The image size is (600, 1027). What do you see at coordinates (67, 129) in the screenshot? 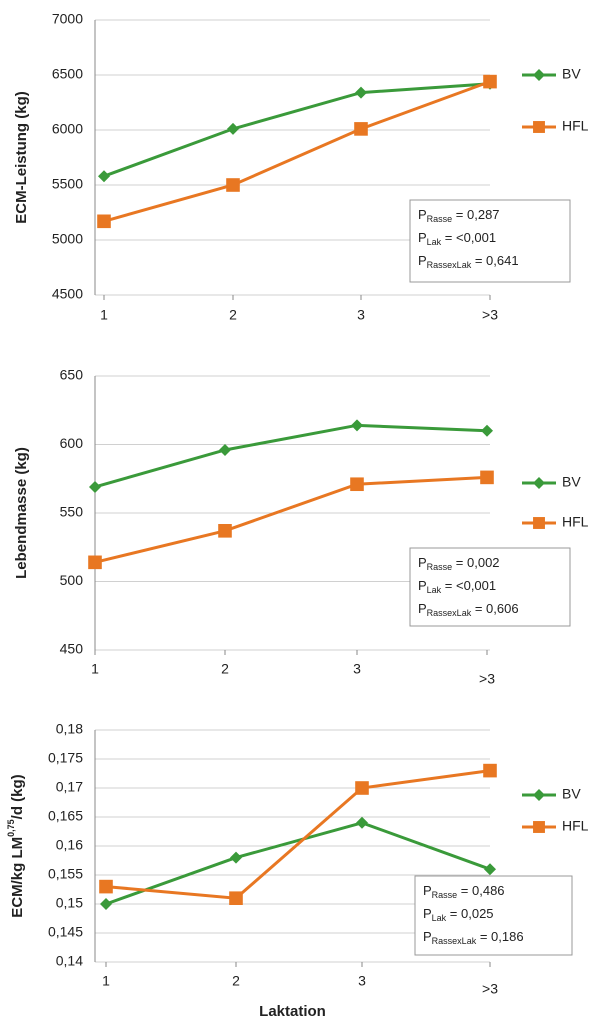
I see `y-tick-label: 6000` at bounding box center [67, 129].